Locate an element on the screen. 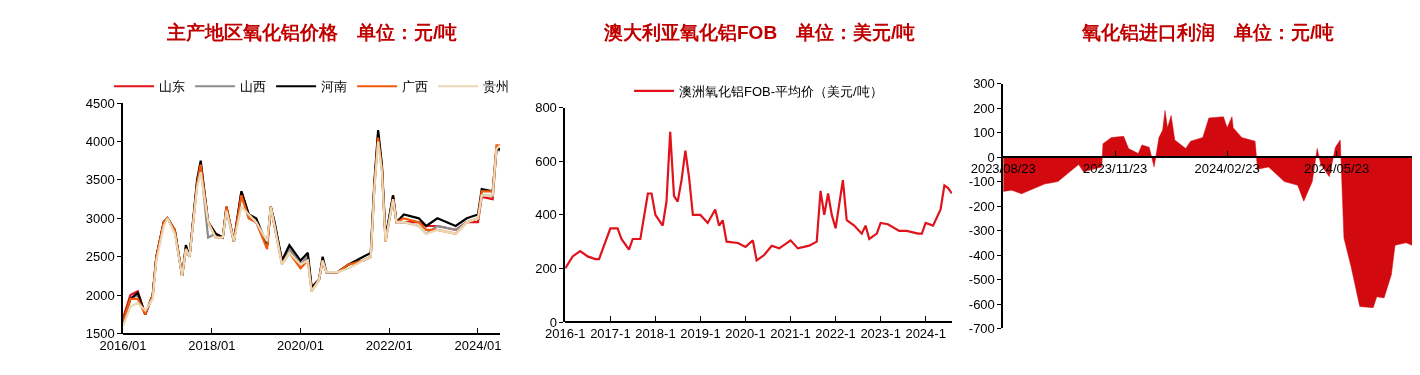  legend-label: 山西 is located at coordinates (253, 87).